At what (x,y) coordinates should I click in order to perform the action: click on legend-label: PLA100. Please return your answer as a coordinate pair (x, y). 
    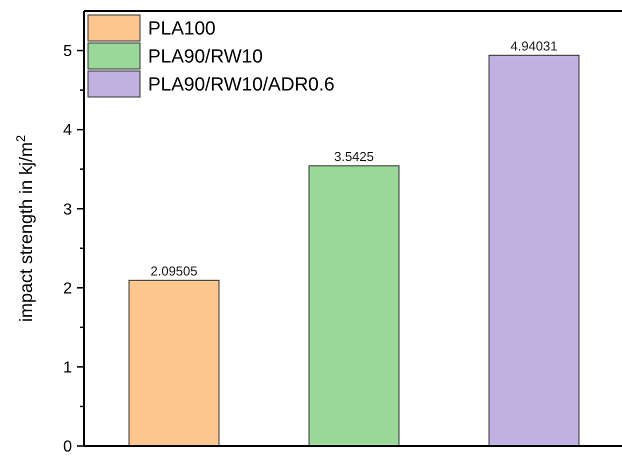
    Looking at the image, I should click on (182, 29).